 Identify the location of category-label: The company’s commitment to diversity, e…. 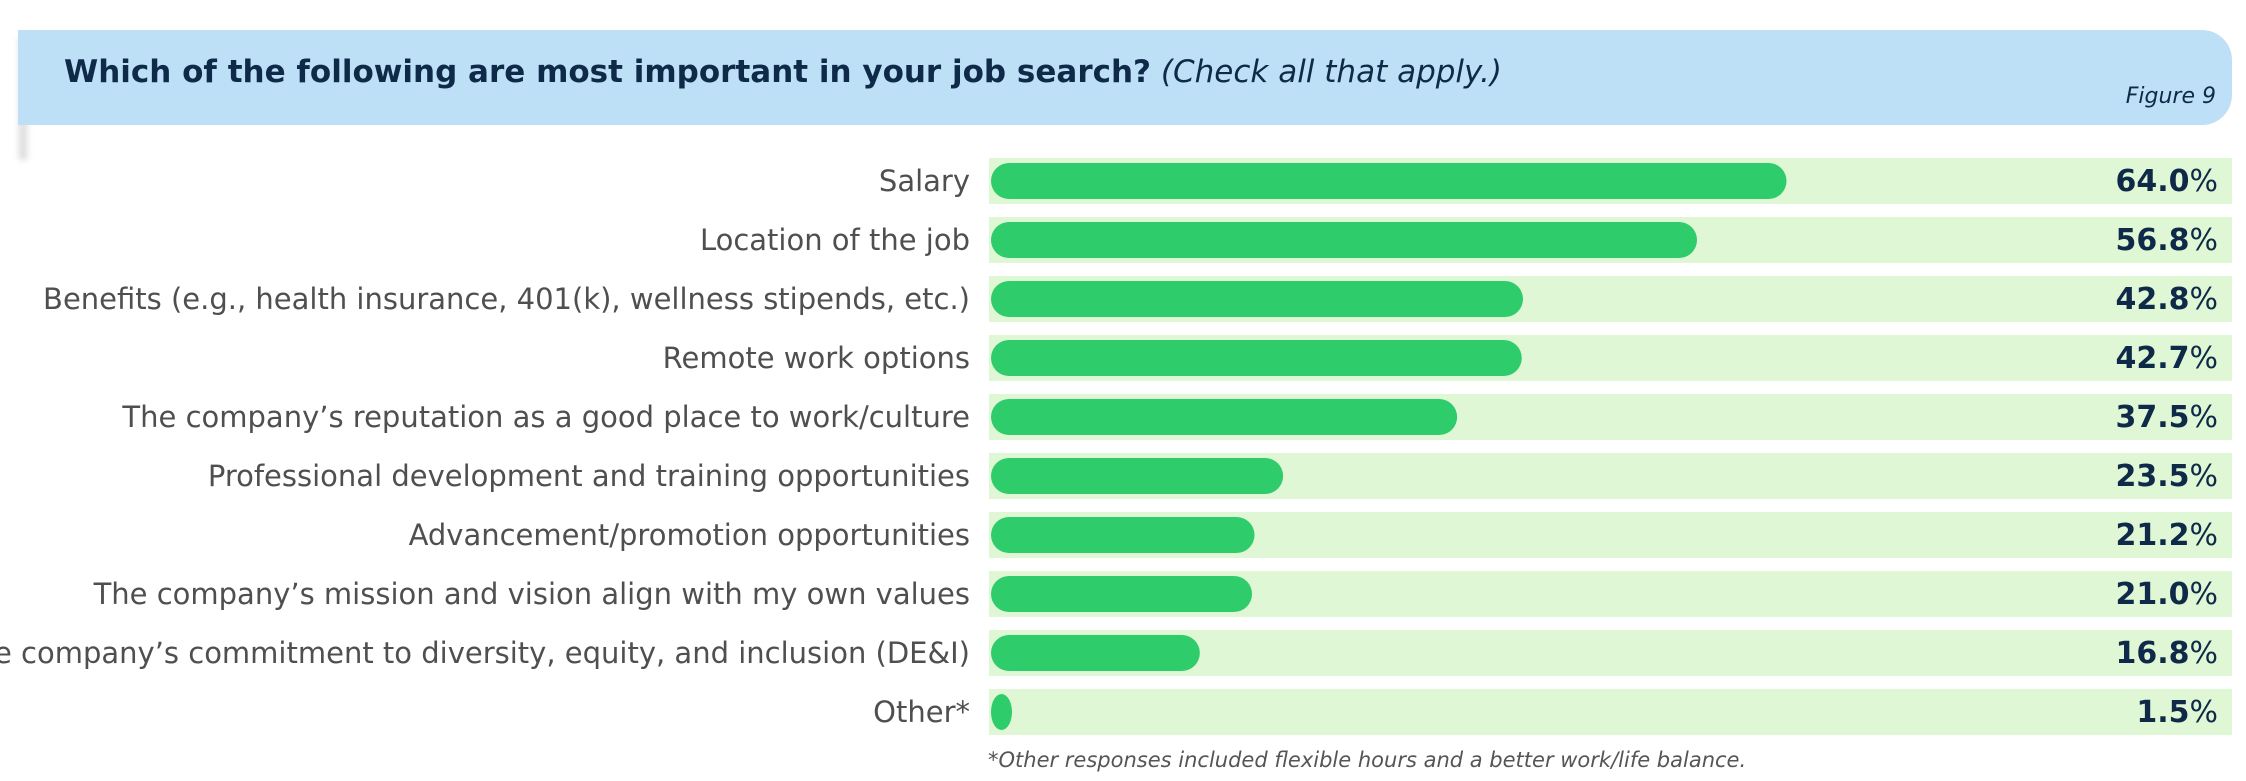
(485, 653).